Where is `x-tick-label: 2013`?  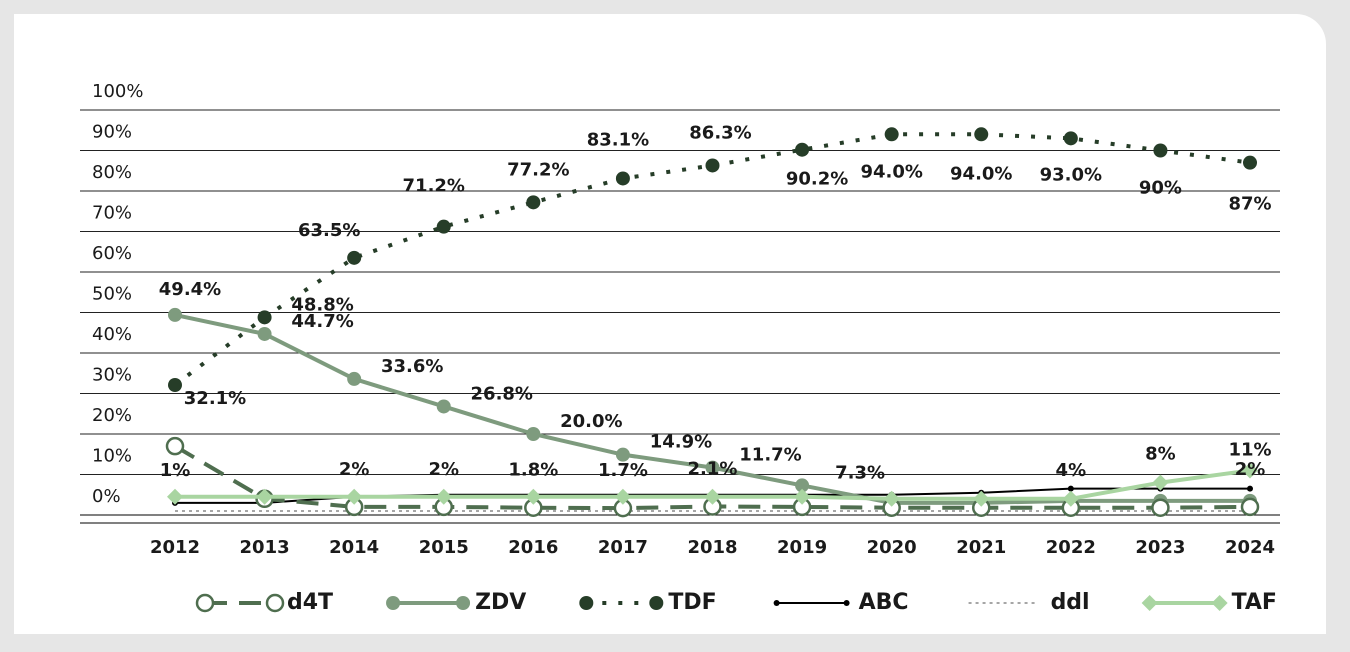
x-tick-label: 2013 is located at coordinates (265, 547).